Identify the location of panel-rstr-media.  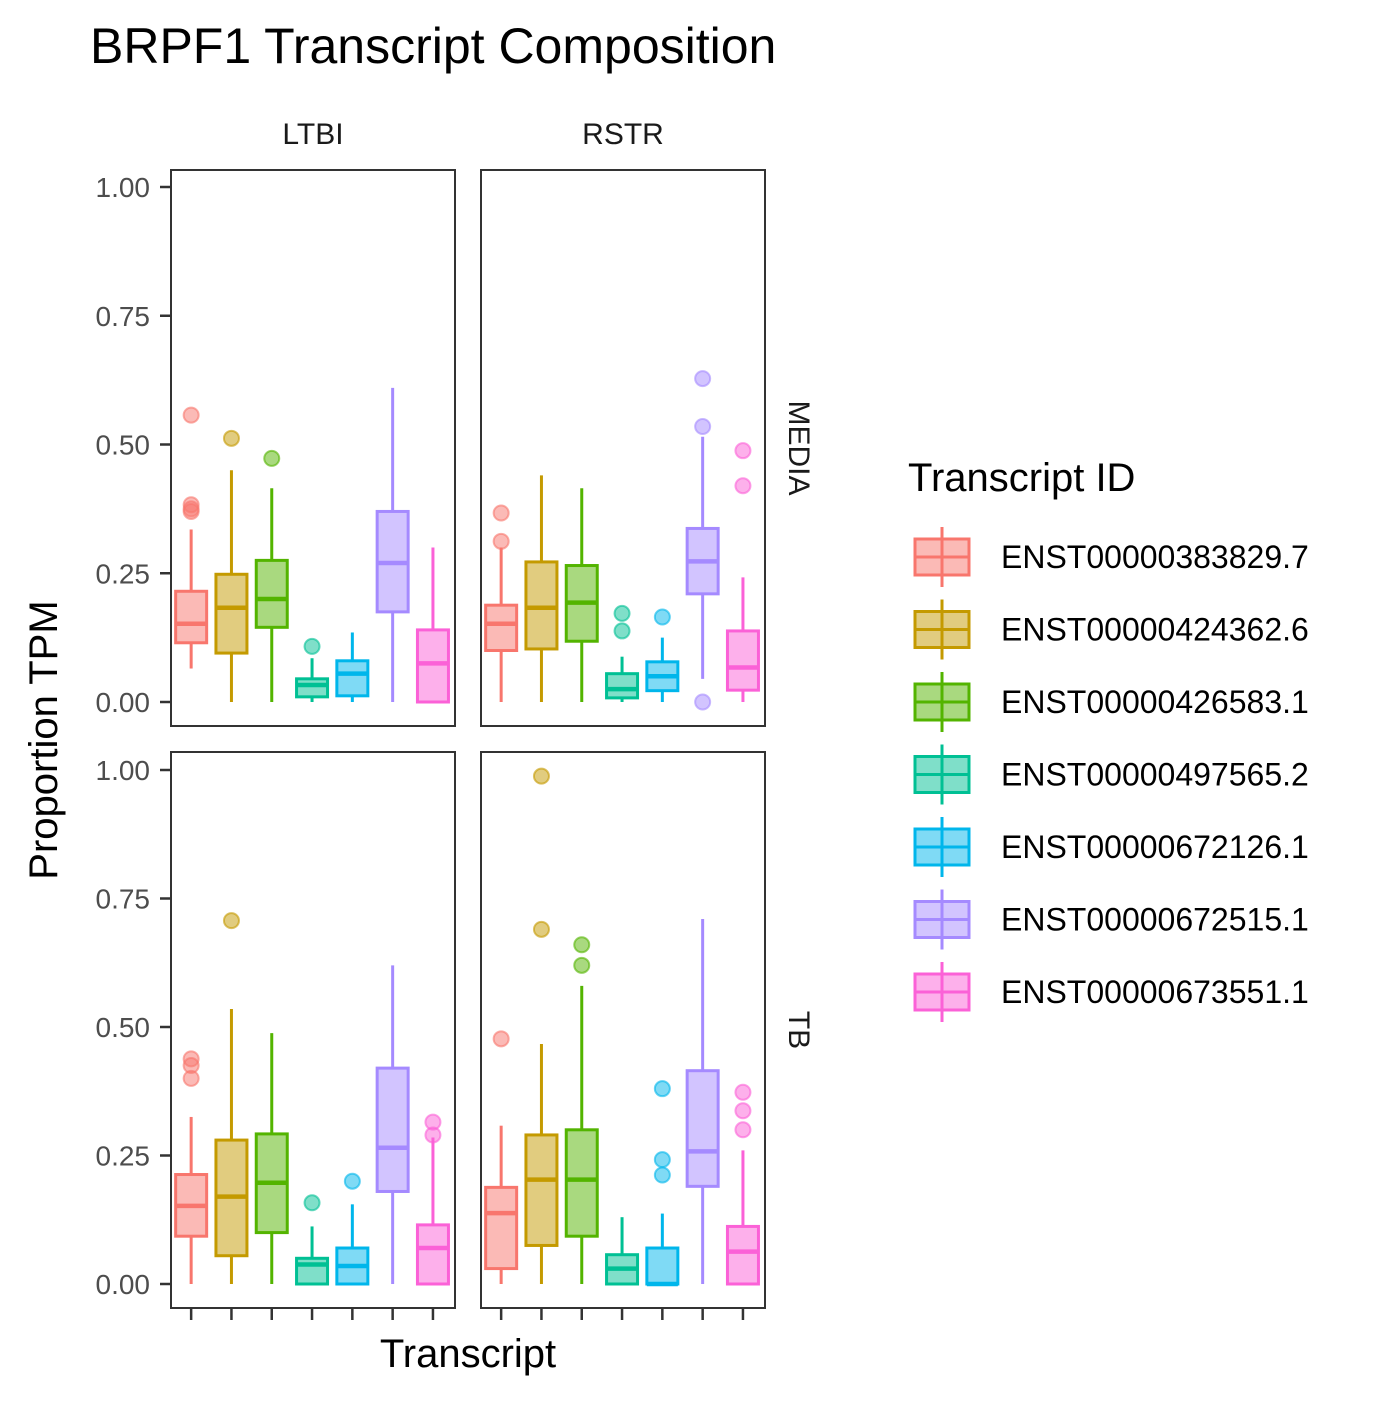
(623, 448).